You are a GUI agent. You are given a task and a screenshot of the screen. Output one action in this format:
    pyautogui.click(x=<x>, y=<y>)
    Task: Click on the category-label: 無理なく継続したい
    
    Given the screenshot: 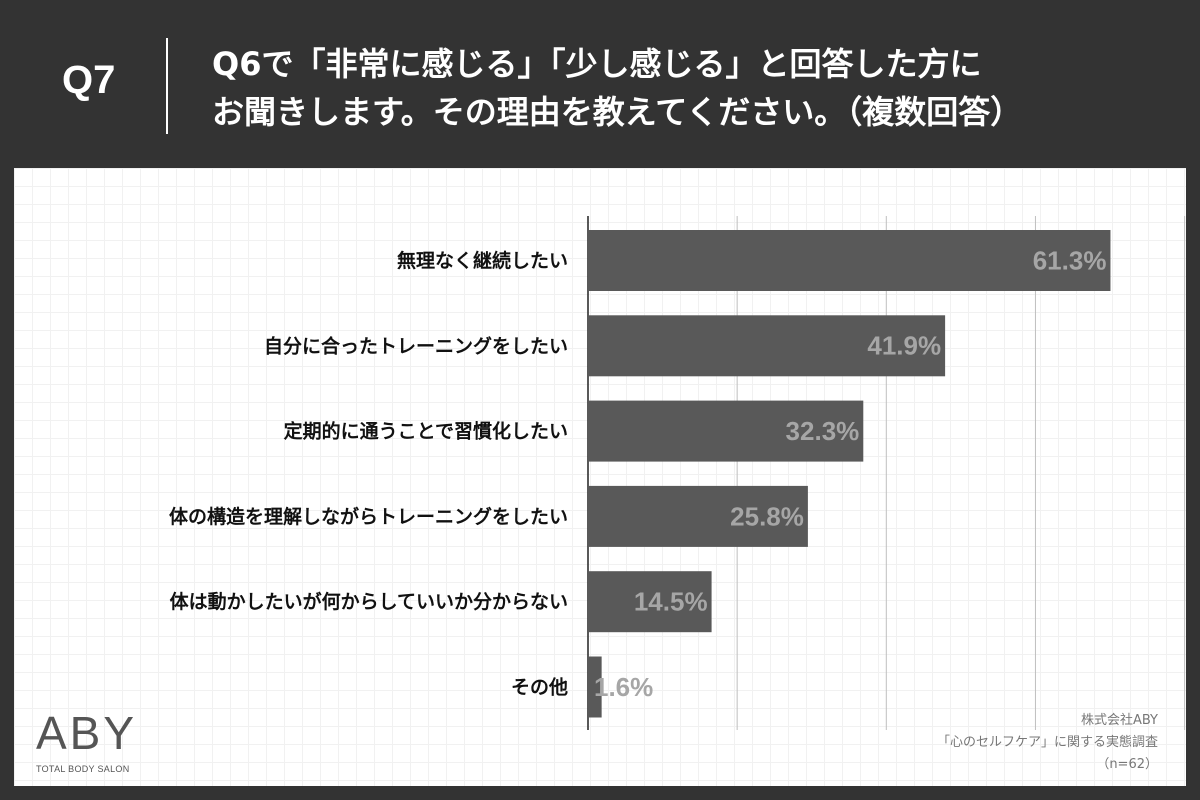 What is the action you would take?
    pyautogui.click(x=482, y=260)
    